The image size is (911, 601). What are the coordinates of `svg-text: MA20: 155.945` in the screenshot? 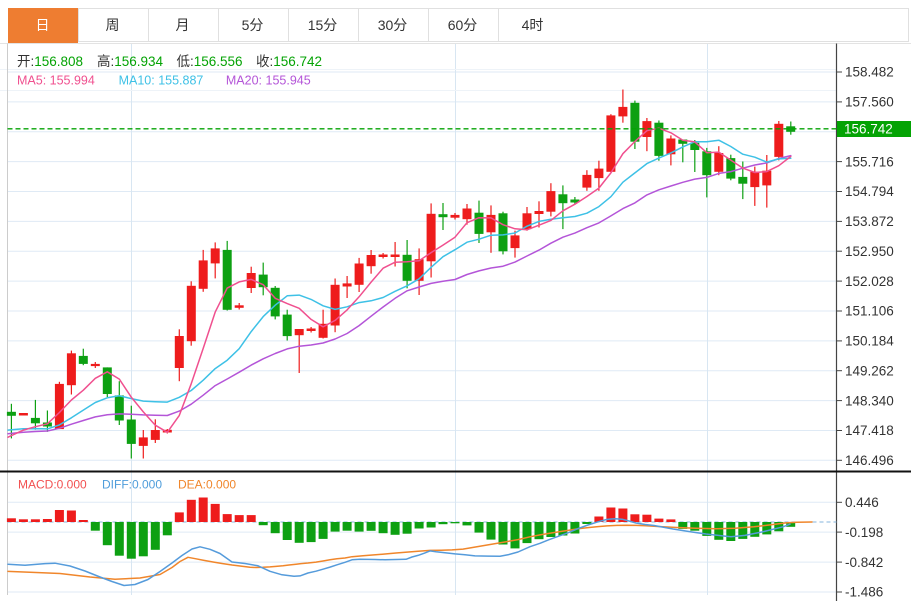 It's located at (268, 81).